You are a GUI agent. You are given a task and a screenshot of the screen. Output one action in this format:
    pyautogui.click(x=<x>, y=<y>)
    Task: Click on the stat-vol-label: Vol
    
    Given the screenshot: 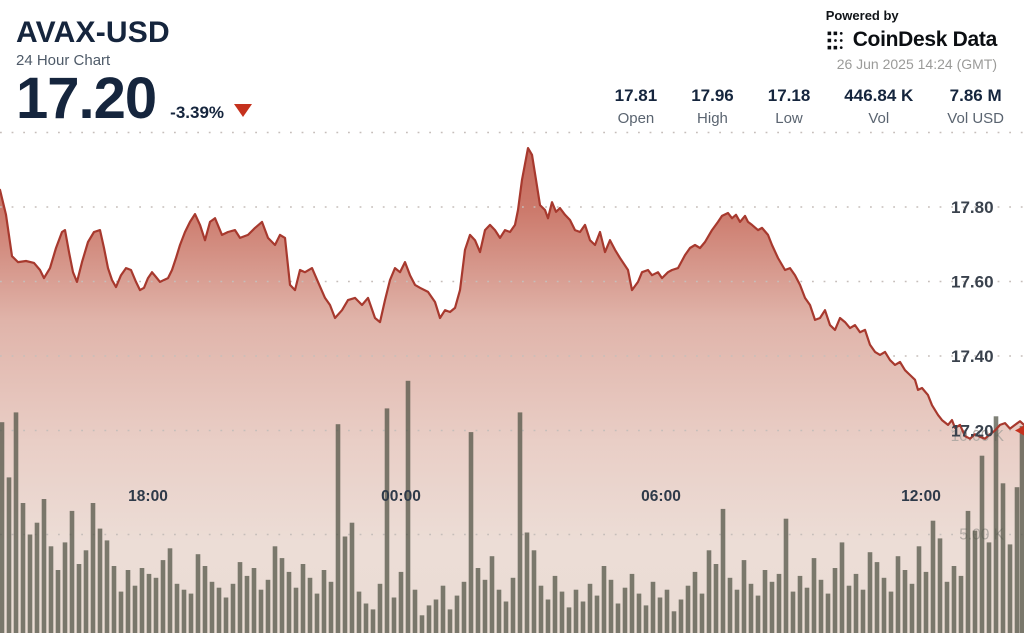 What is the action you would take?
    pyautogui.click(x=879, y=118)
    